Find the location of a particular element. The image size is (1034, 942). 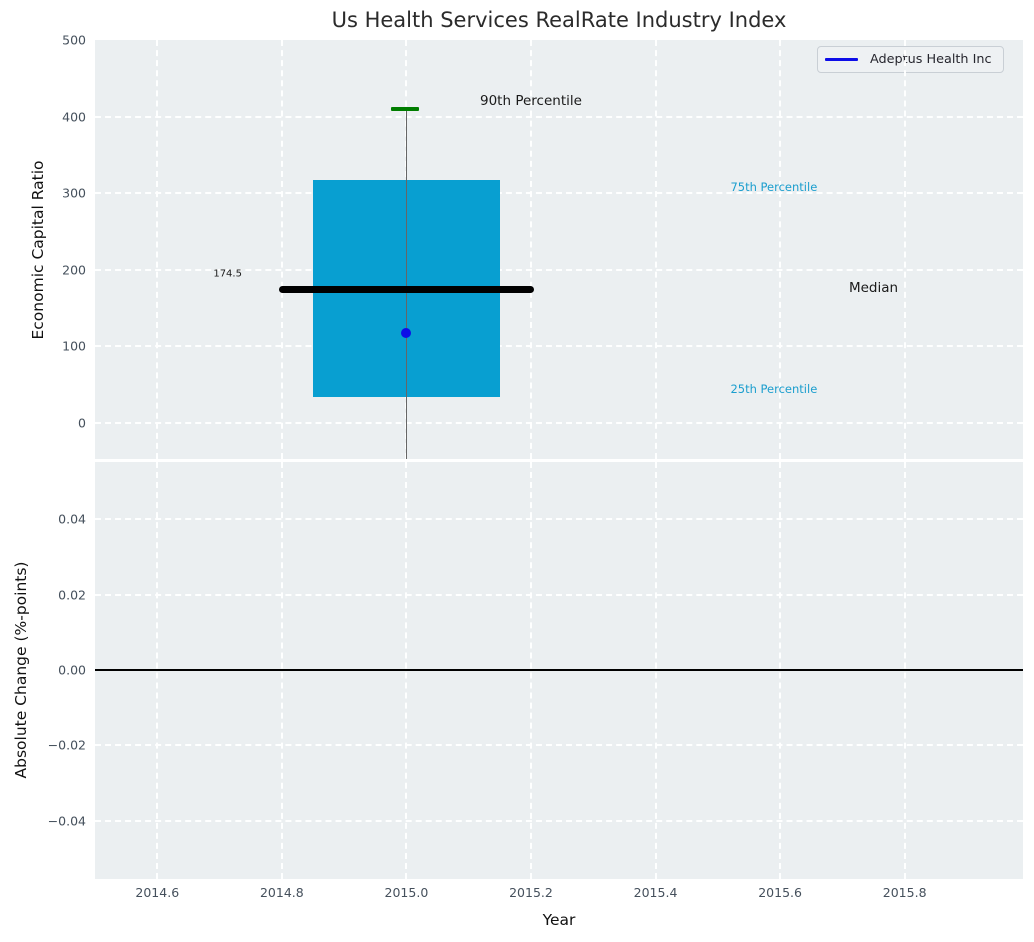

y-tick-label: 500 is located at coordinates (74, 40).